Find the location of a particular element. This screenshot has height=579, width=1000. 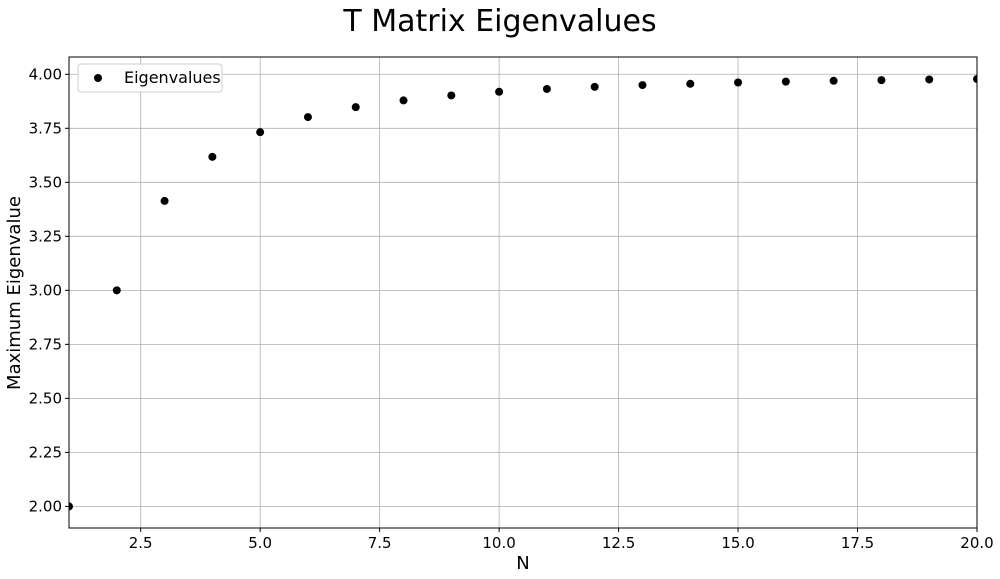

legend: Eigenvalues is located at coordinates (150, 78).